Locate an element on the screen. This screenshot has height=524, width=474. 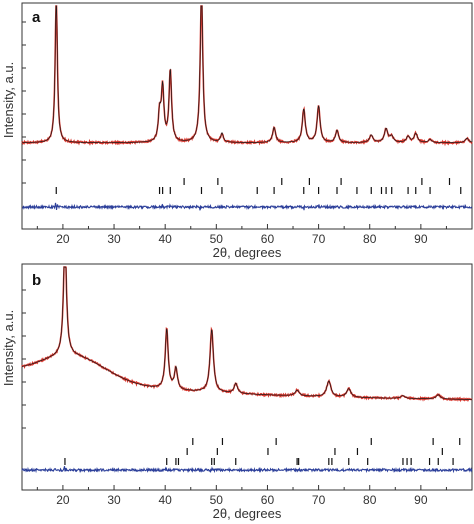
panel-a-y-axis-label: Intensity, a.u. is located at coordinates (8, 100).